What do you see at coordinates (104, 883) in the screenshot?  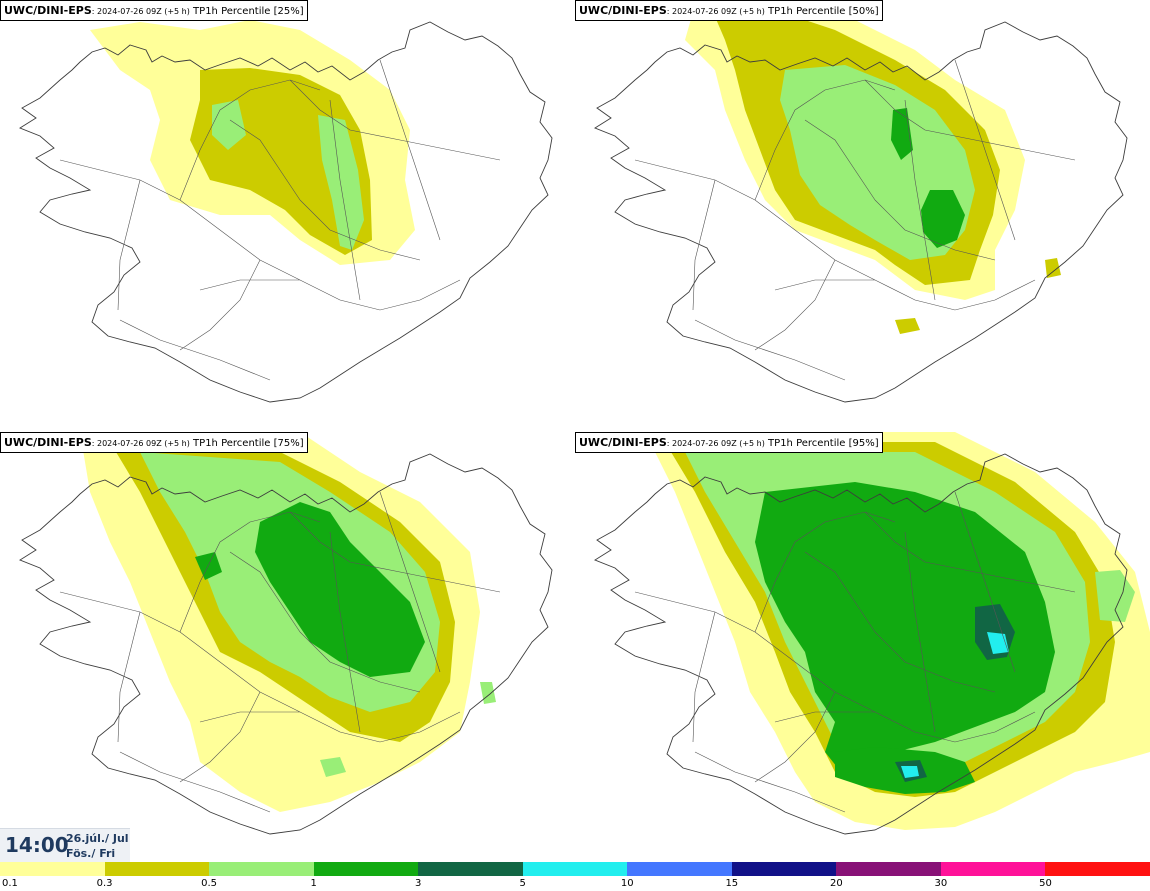 I see `legend-tick-label: 0.3` at bounding box center [104, 883].